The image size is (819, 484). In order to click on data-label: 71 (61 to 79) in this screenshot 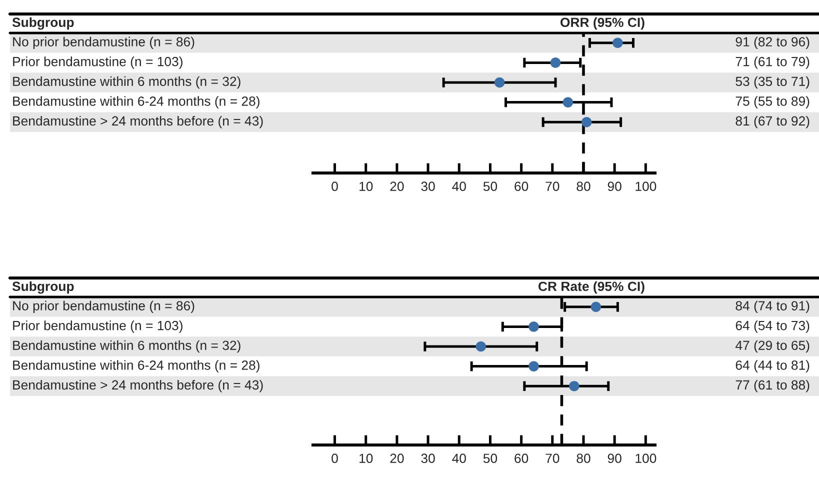, I will do `click(773, 62)`.